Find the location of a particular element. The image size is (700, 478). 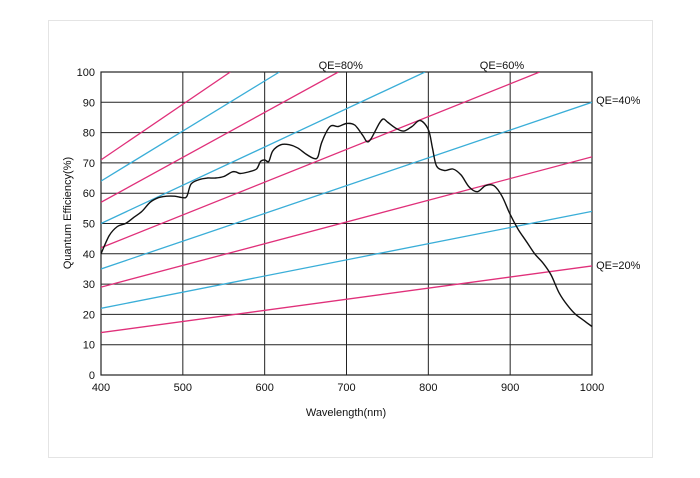

x-tick-label: 700 is located at coordinates (346, 388).